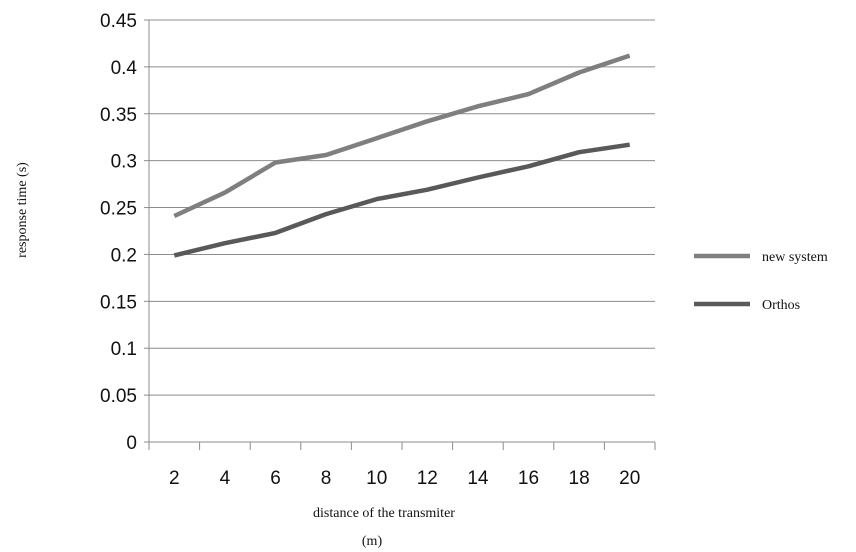 This screenshot has height=552, width=856. Describe the element at coordinates (225, 478) in the screenshot. I see `x-tick-label: 4` at that location.